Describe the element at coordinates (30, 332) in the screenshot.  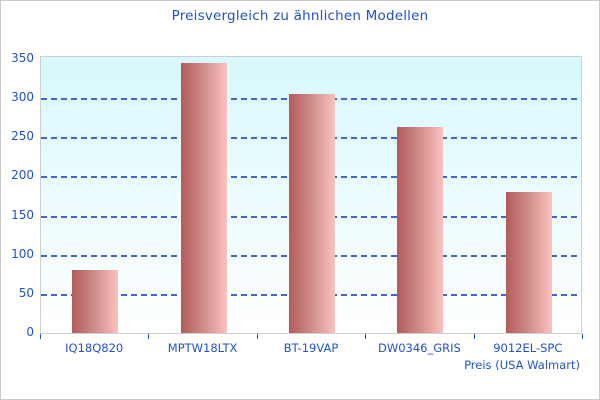
I see `y-axis-label-0: 0` at that location.